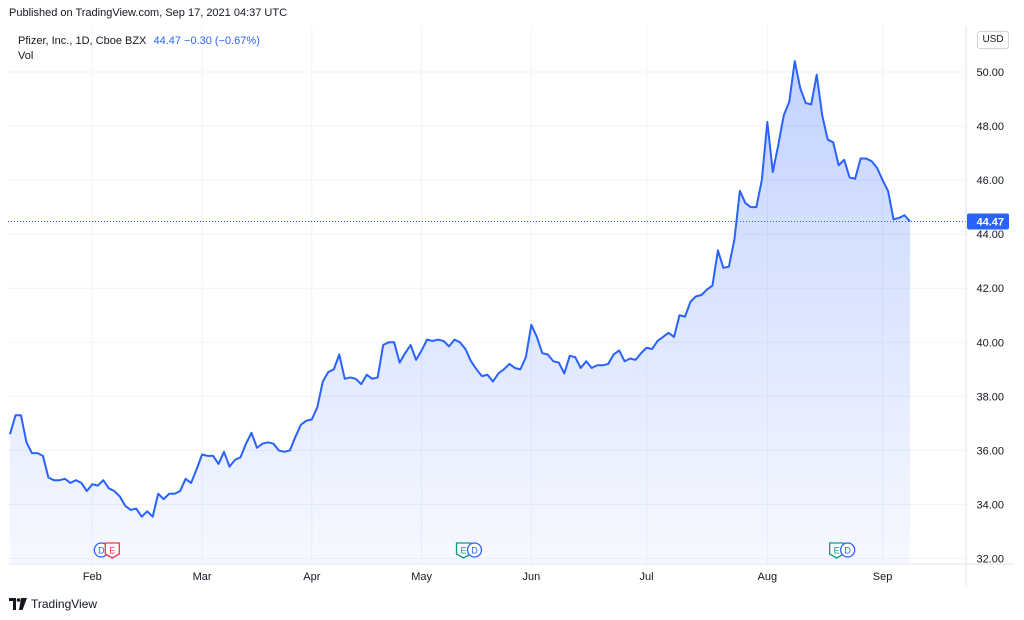  Describe the element at coordinates (990, 560) in the screenshot. I see `y-tick-label: 32.00` at that location.